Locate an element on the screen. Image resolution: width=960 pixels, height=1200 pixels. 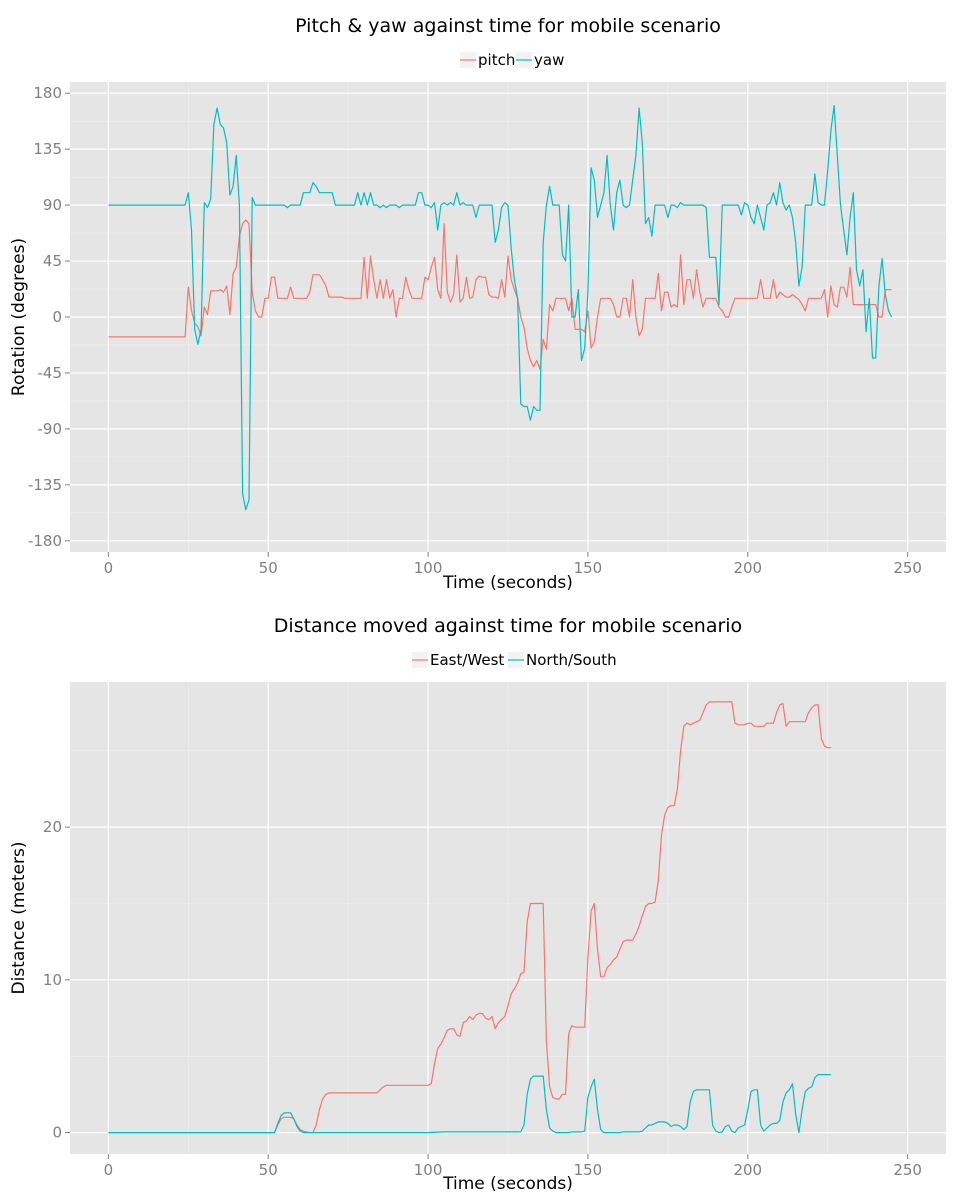
y-axis: 0 10 20 is located at coordinates (56, 980).